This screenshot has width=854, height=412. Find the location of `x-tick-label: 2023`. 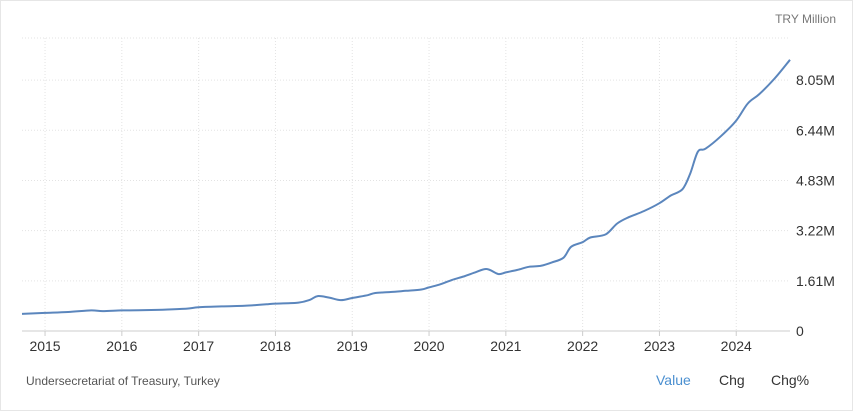

x-tick-label: 2023 is located at coordinates (659, 346).